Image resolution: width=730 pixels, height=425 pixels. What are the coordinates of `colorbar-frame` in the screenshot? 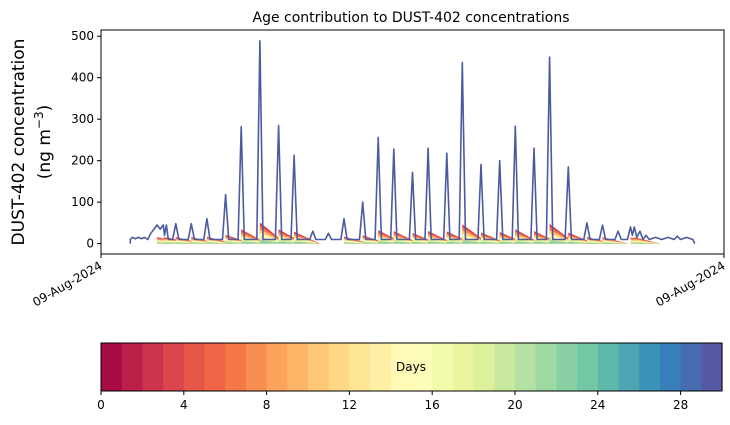 It's located at (411, 367).